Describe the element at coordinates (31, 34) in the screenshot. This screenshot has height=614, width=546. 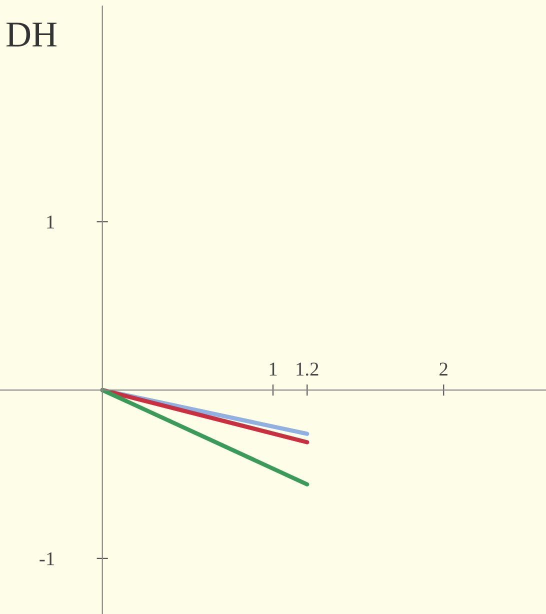
I see `y-axis-title: DH` at that location.